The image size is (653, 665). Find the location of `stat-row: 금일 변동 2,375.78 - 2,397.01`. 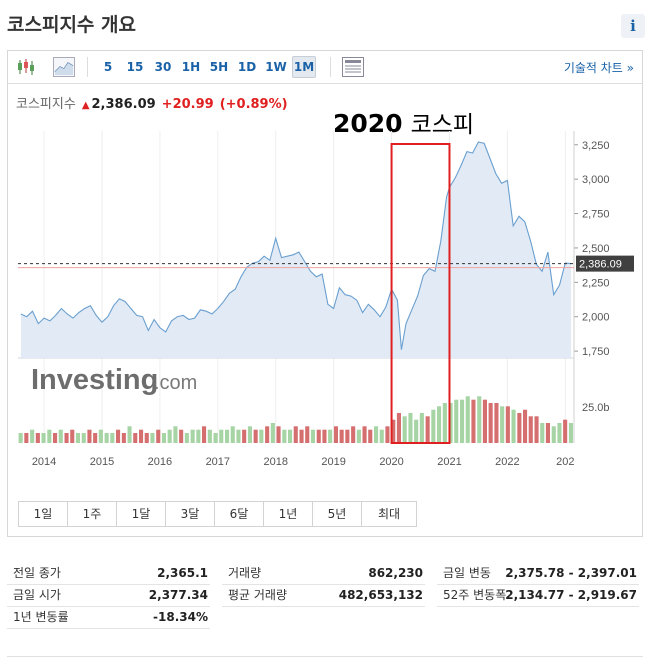

stat-row: 금일 변동 2,375.78 - 2,397.01 is located at coordinates (538, 574).